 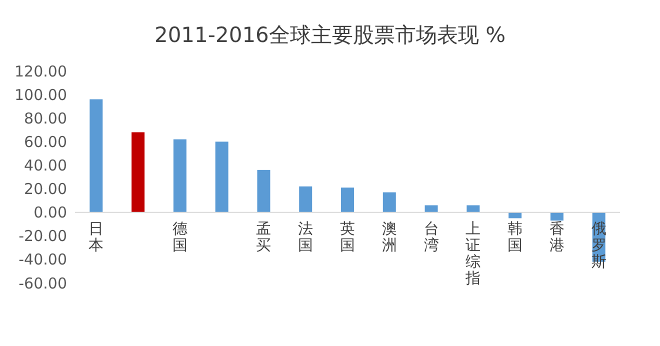 I want to click on y-tick-label: -40.00, so click(x=42, y=259).